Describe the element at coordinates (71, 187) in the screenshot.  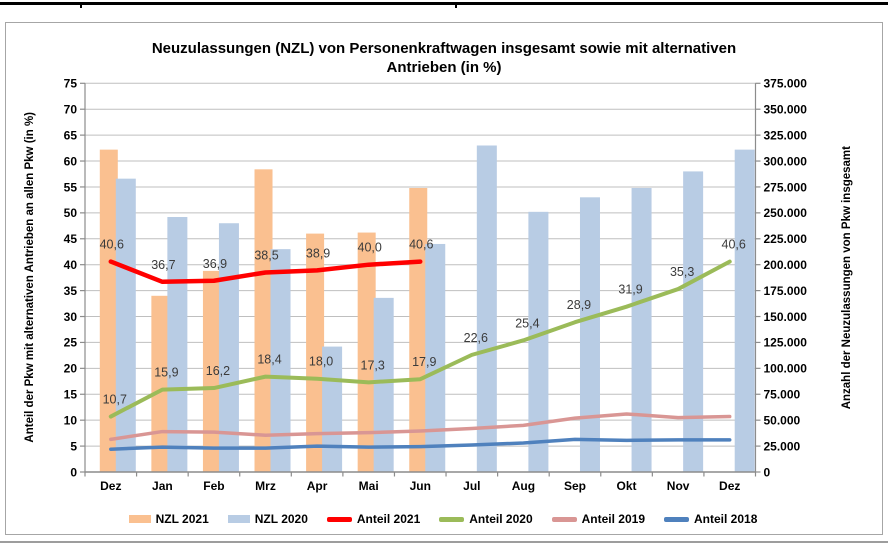
I see `left-axis-tick-label: 55` at that location.